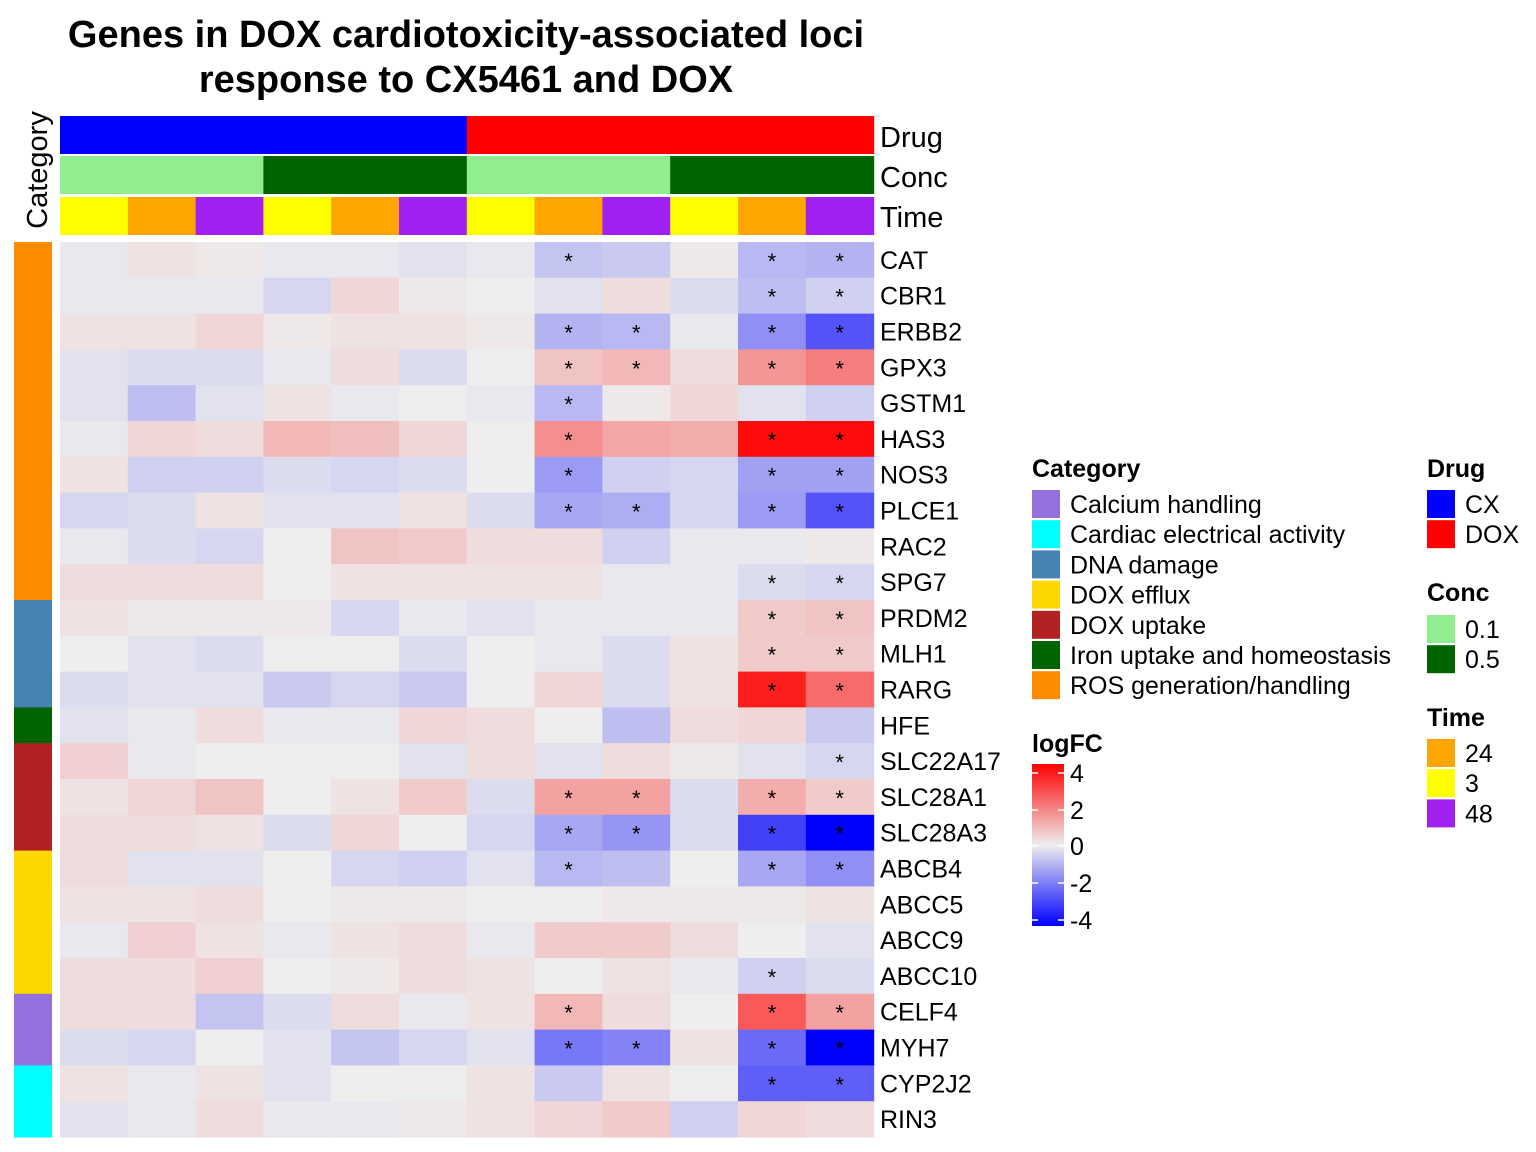 This screenshot has height=1152, width=1536. What do you see at coordinates (924, 619) in the screenshot?
I see `gene-label: PRDM2` at bounding box center [924, 619].